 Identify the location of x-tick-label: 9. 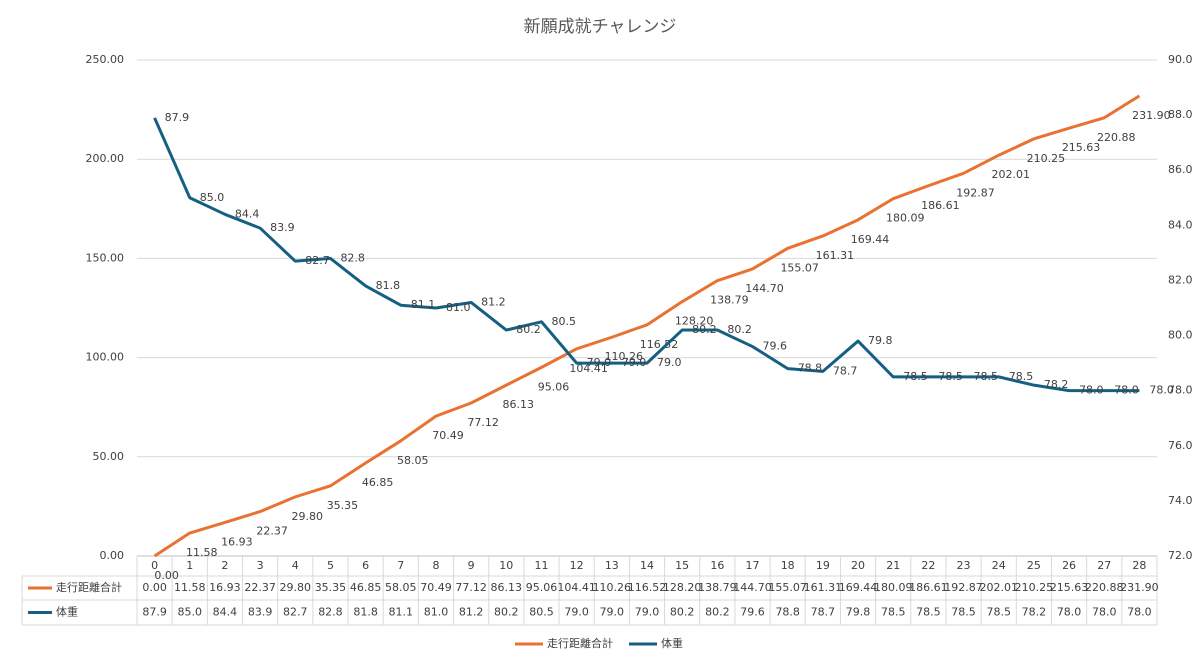
(471, 565).